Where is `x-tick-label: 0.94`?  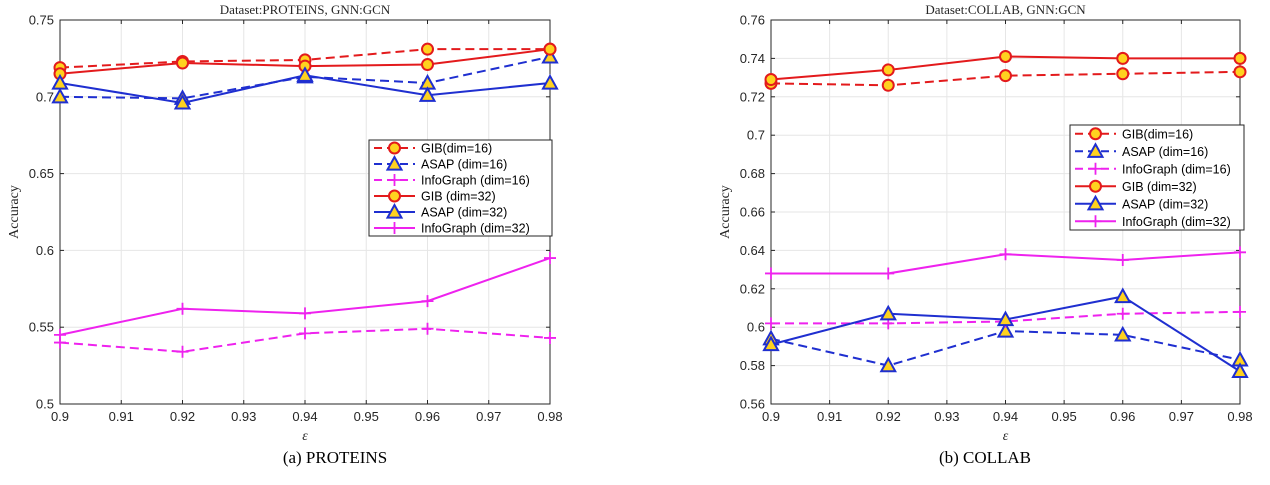
x-tick-label: 0.94 is located at coordinates (304, 416).